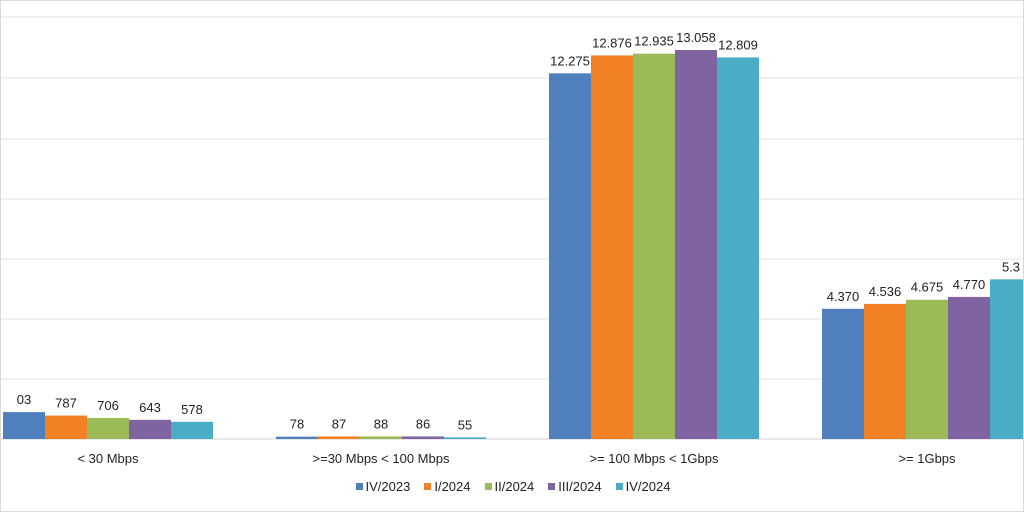 Image resolution: width=1024 pixels, height=512 pixels. What do you see at coordinates (885, 291) in the screenshot?
I see `data-label: 4.536` at bounding box center [885, 291].